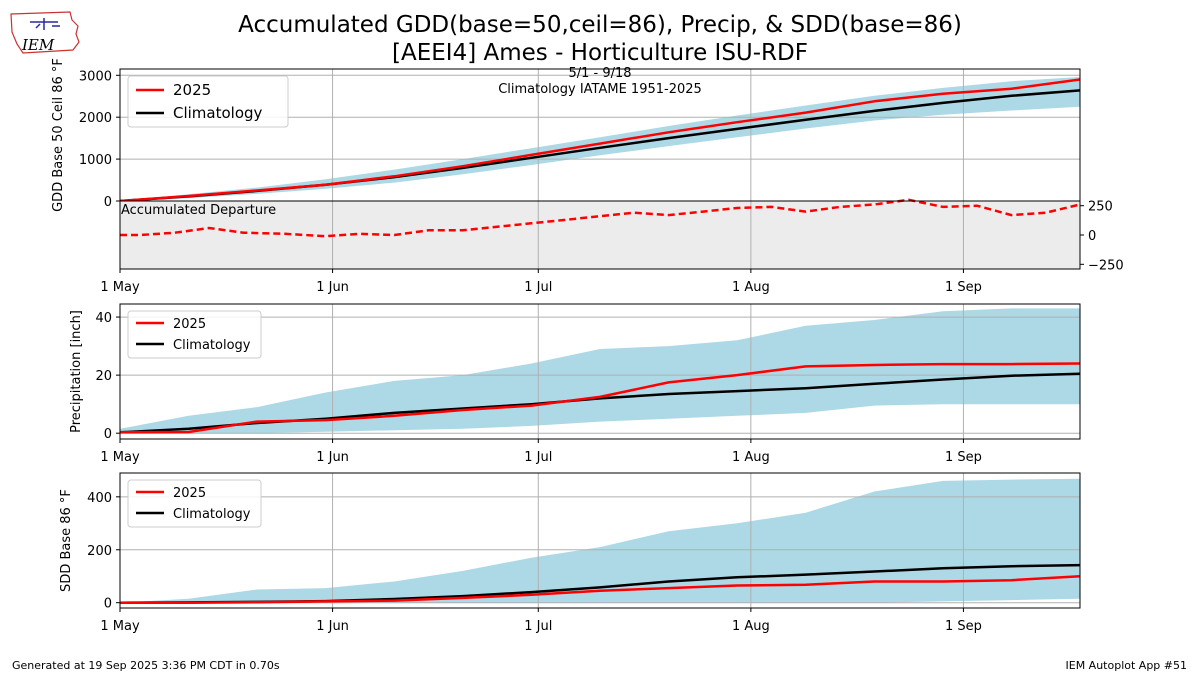 The height and width of the screenshot is (675, 1200). What do you see at coordinates (600, 218) in the screenshot?
I see `departure-series` at bounding box center [600, 218].